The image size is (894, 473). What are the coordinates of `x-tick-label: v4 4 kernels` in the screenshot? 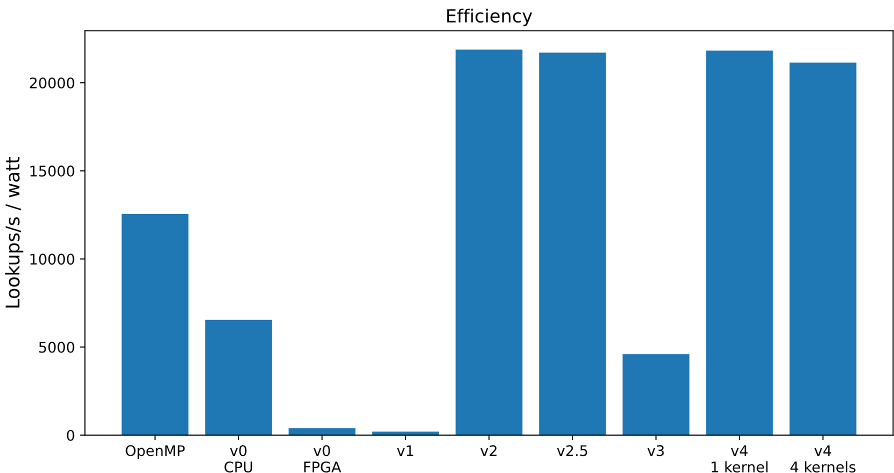 It's located at (823, 458).